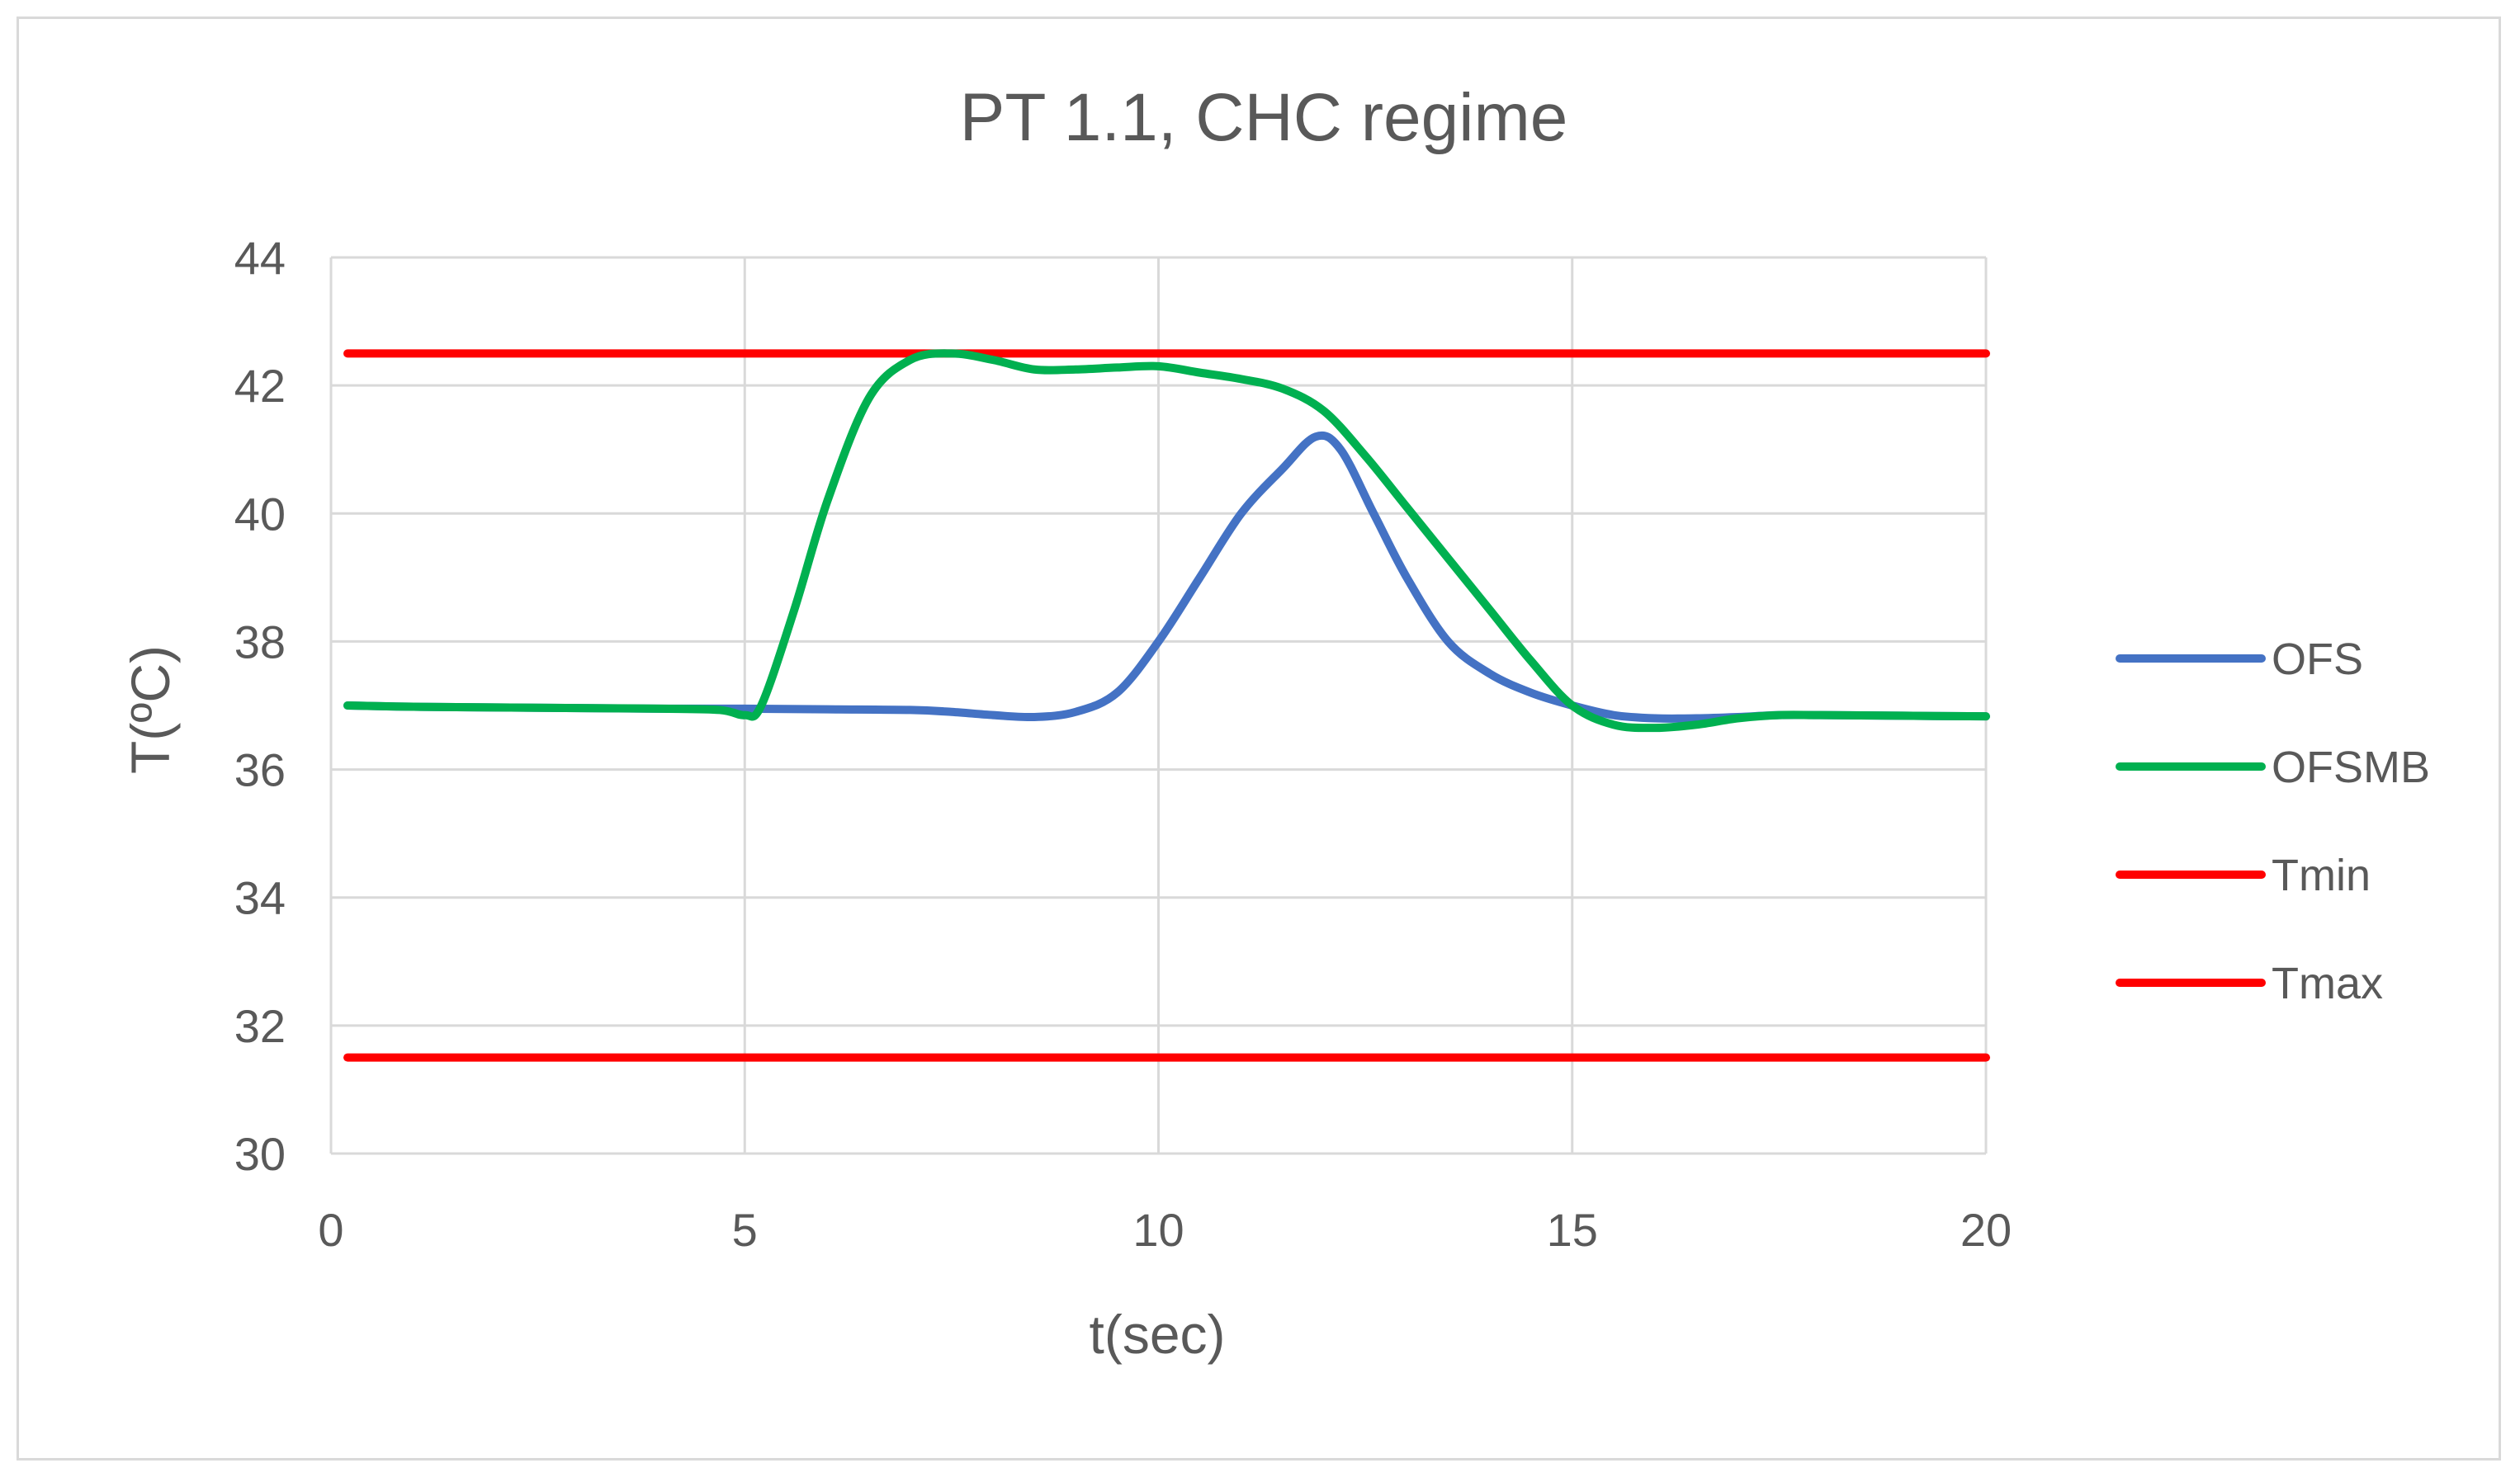  I want to click on y-tick-label: 42, so click(260, 386).